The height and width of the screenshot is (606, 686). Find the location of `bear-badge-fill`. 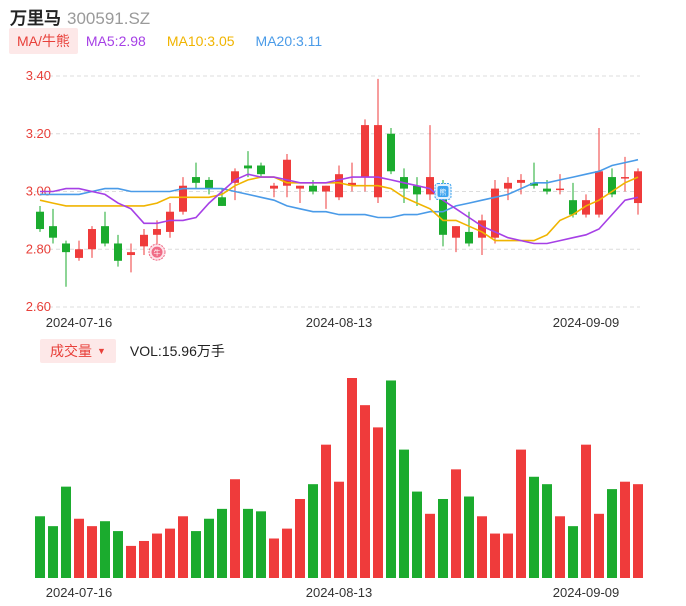

bear-badge-fill is located at coordinates (443, 191).